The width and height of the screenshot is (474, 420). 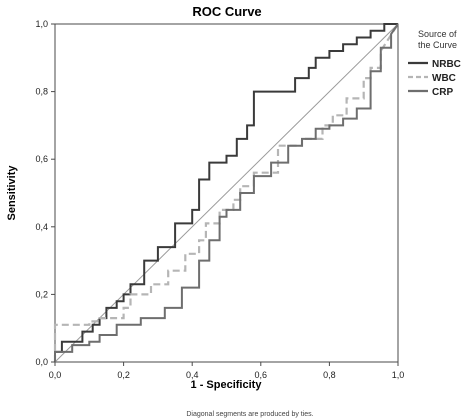 What do you see at coordinates (398, 375) in the screenshot?
I see `x-tick-label: 1,0` at bounding box center [398, 375].